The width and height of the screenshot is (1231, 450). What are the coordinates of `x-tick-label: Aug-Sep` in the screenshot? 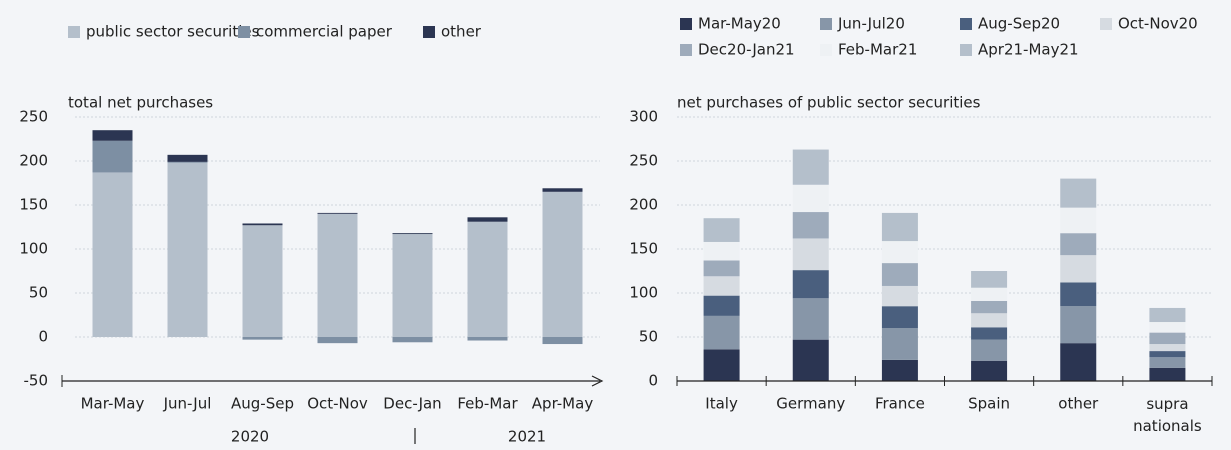 It's located at (262, 404).